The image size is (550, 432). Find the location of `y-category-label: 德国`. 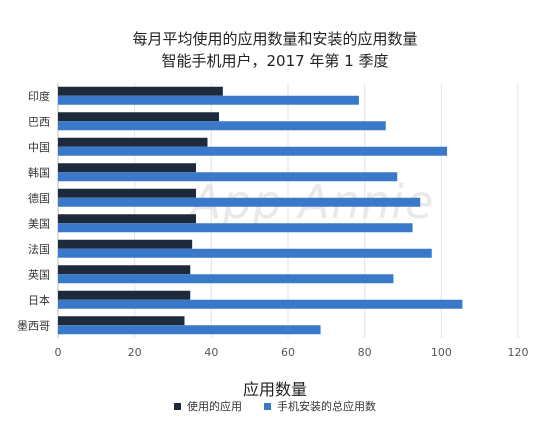

y-category-label: 德国 is located at coordinates (39, 198).